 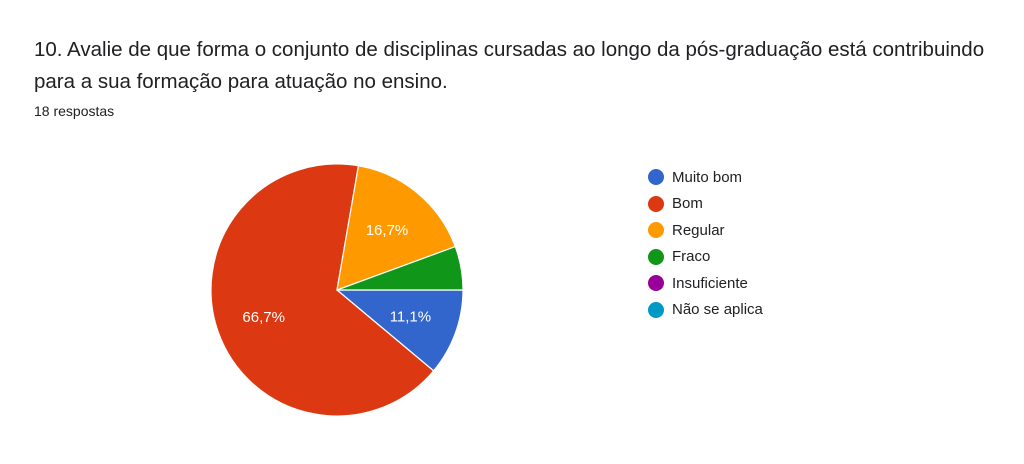 I want to click on legend-item-4: Insuficiente, so click(x=705, y=283).